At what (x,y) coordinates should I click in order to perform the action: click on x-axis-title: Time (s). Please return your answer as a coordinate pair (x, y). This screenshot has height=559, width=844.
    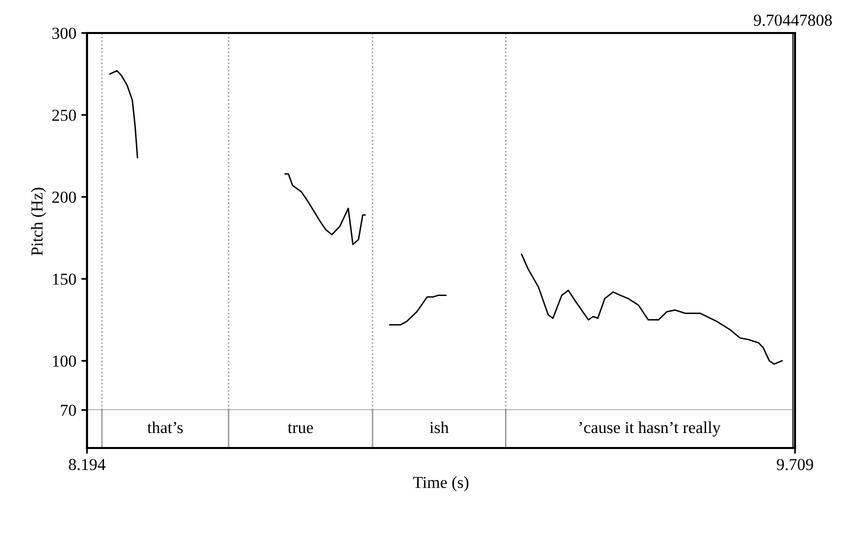
    Looking at the image, I should click on (440, 484).